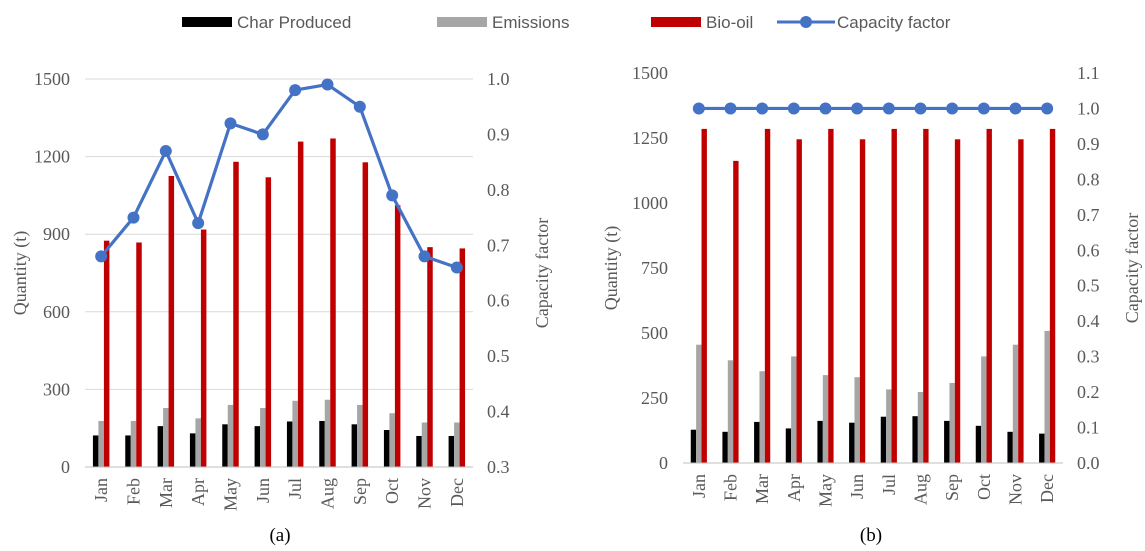  What do you see at coordinates (392, 491) in the screenshot?
I see `x-tick-label: Oct` at bounding box center [392, 491].